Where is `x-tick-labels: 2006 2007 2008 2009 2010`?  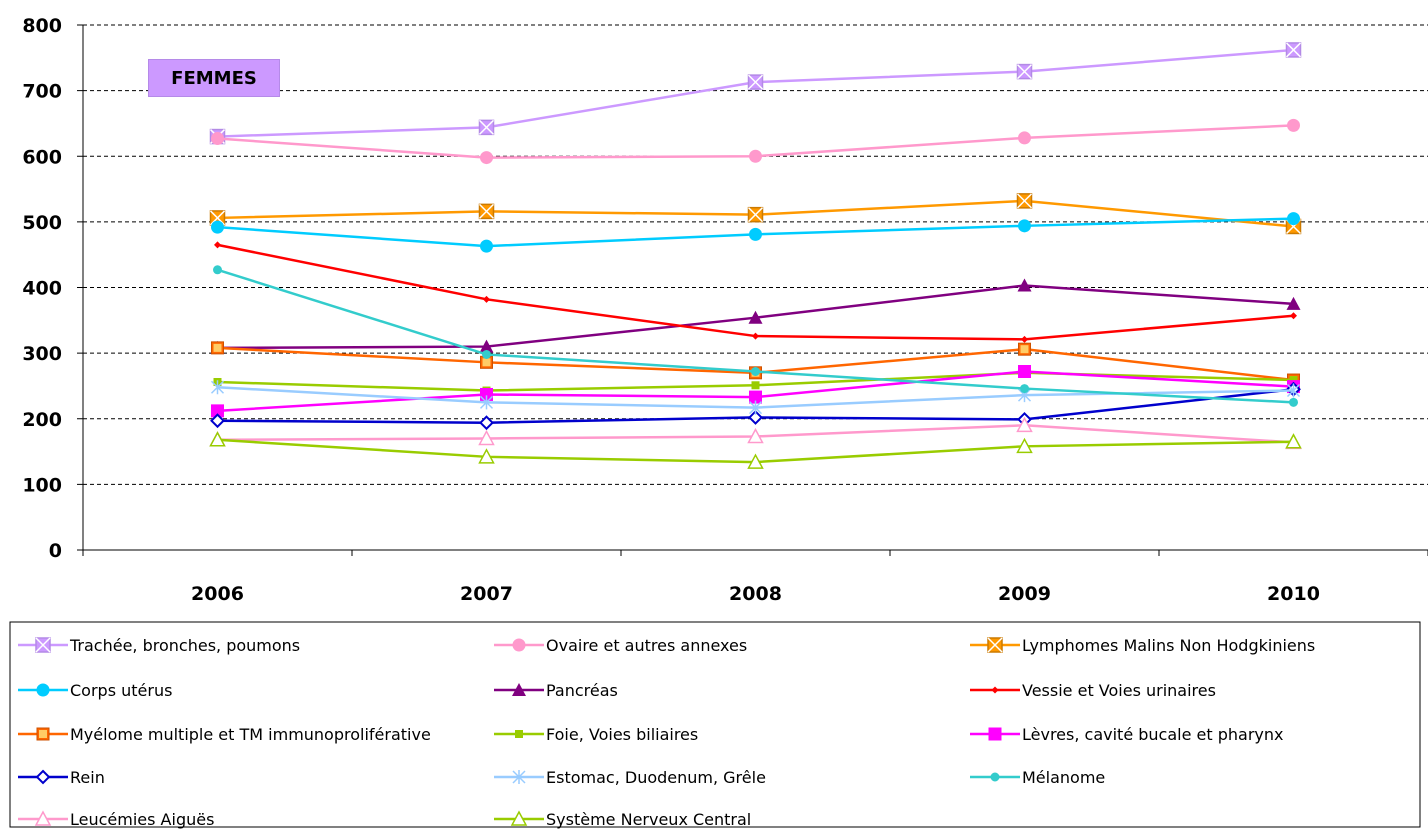
x-tick-labels: 2006 2007 2008 2009 2010 is located at coordinates (755, 594).